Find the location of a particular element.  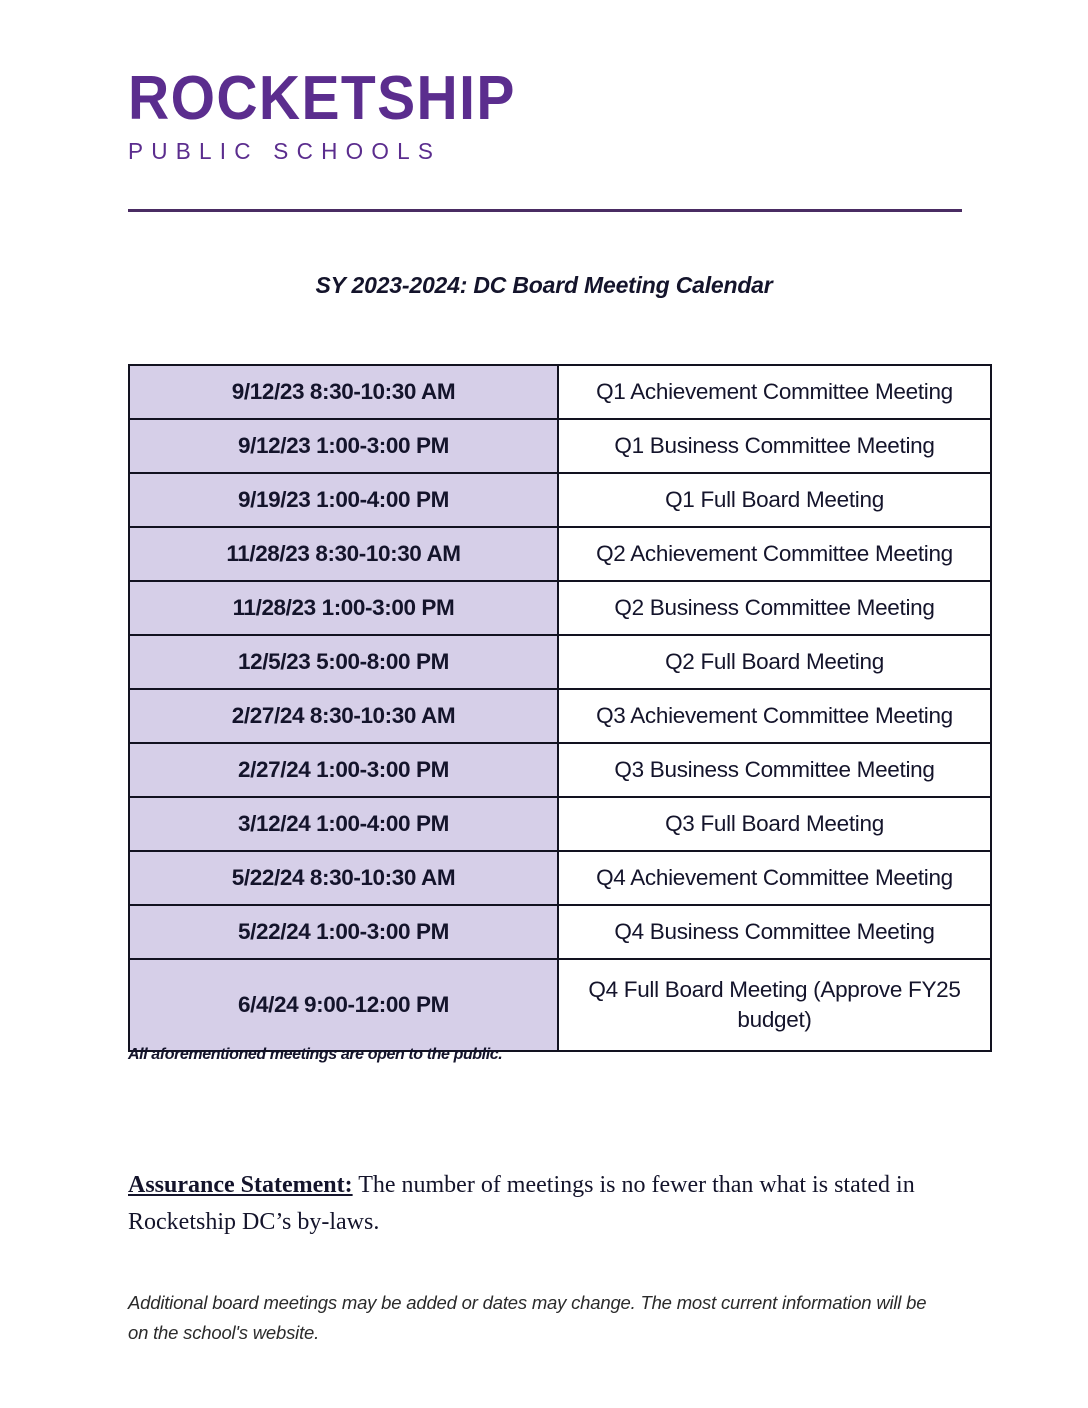

assurance-statement-label: Assurance Statement: is located at coordinates (240, 1185).